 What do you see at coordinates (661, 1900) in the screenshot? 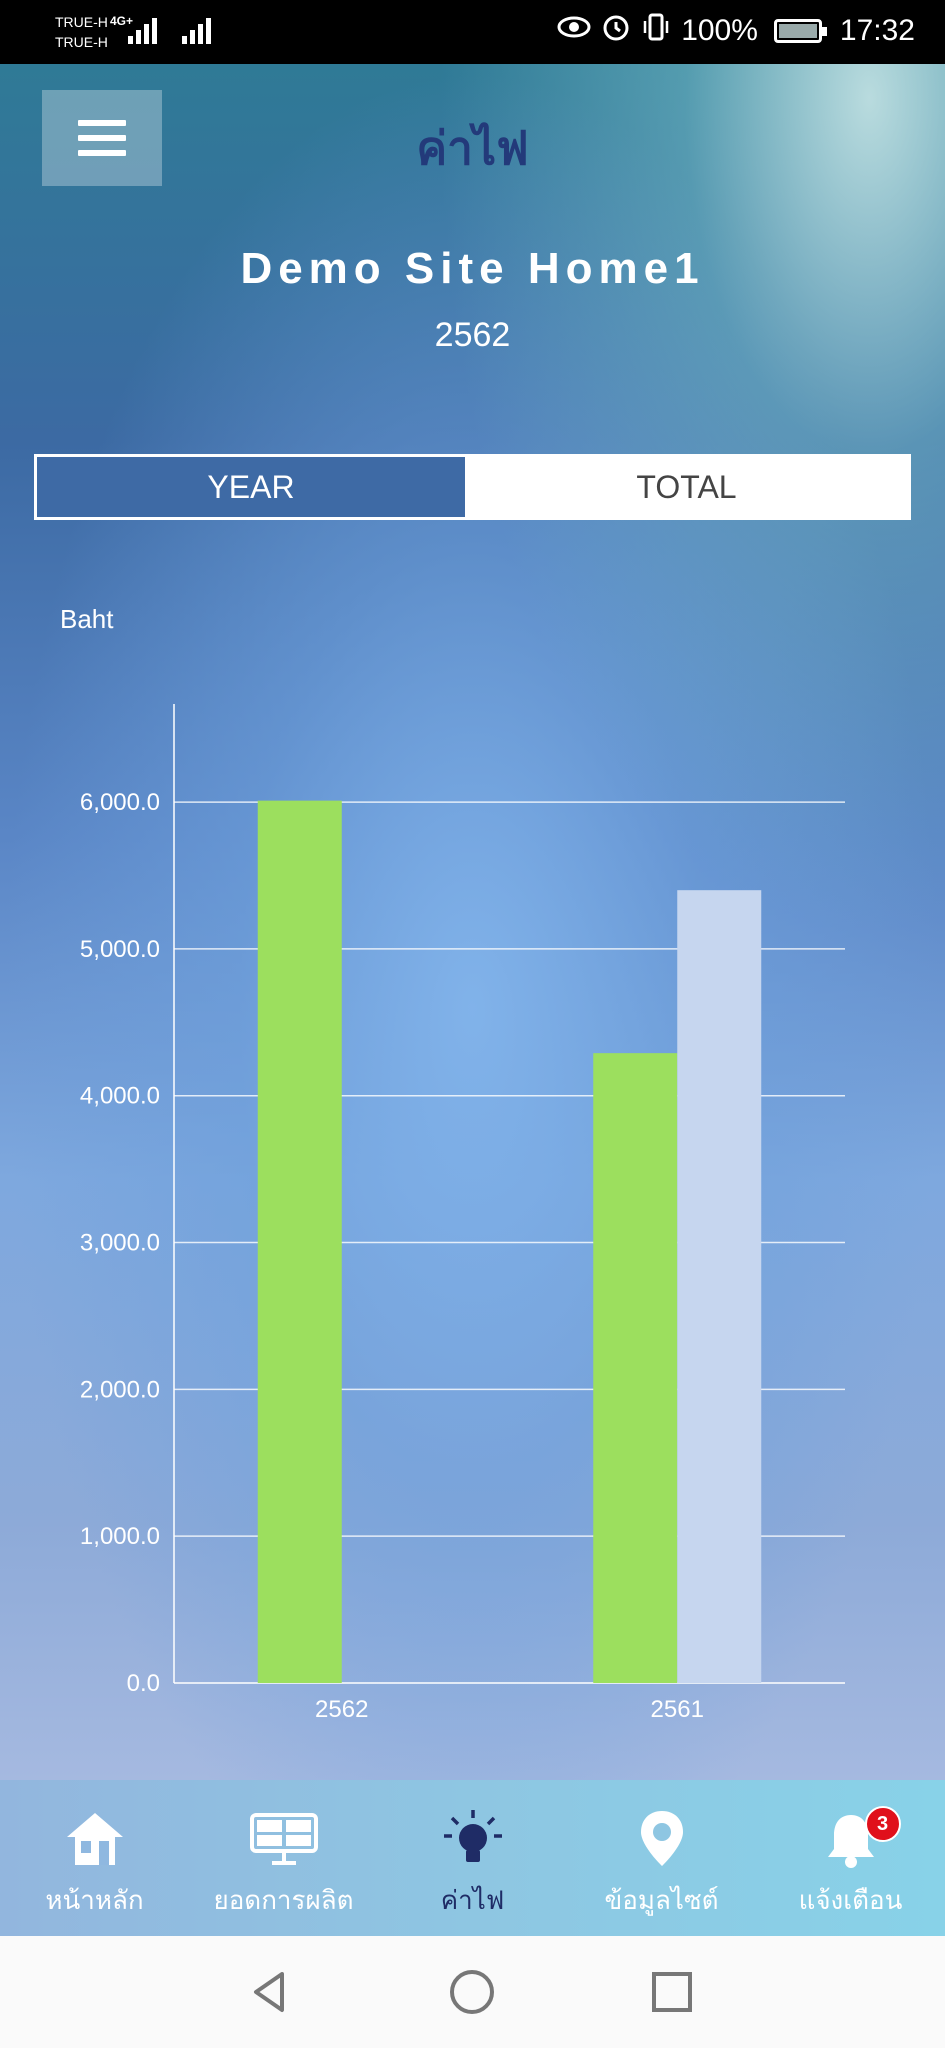
I see `nav-site-info-label: ข้อมูลไซต์` at bounding box center [661, 1900].